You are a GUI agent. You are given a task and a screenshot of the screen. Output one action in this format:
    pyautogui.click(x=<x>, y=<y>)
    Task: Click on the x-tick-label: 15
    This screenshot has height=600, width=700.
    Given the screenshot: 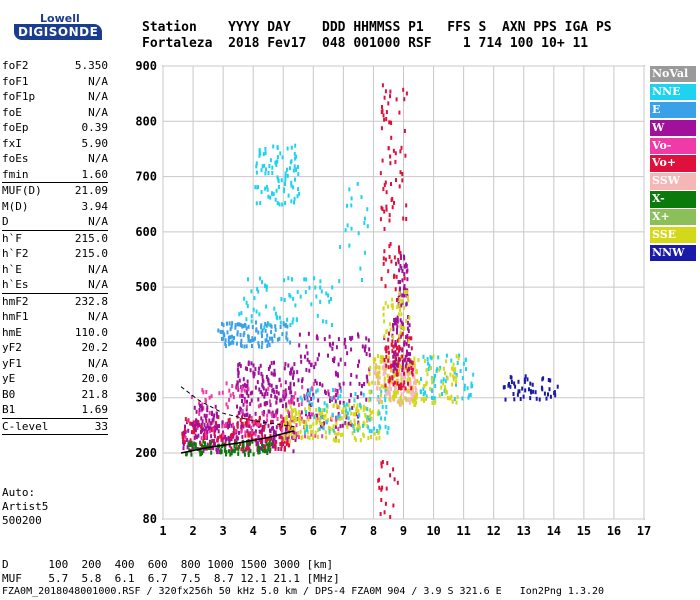 What is the action you would take?
    pyautogui.click(x=584, y=531)
    